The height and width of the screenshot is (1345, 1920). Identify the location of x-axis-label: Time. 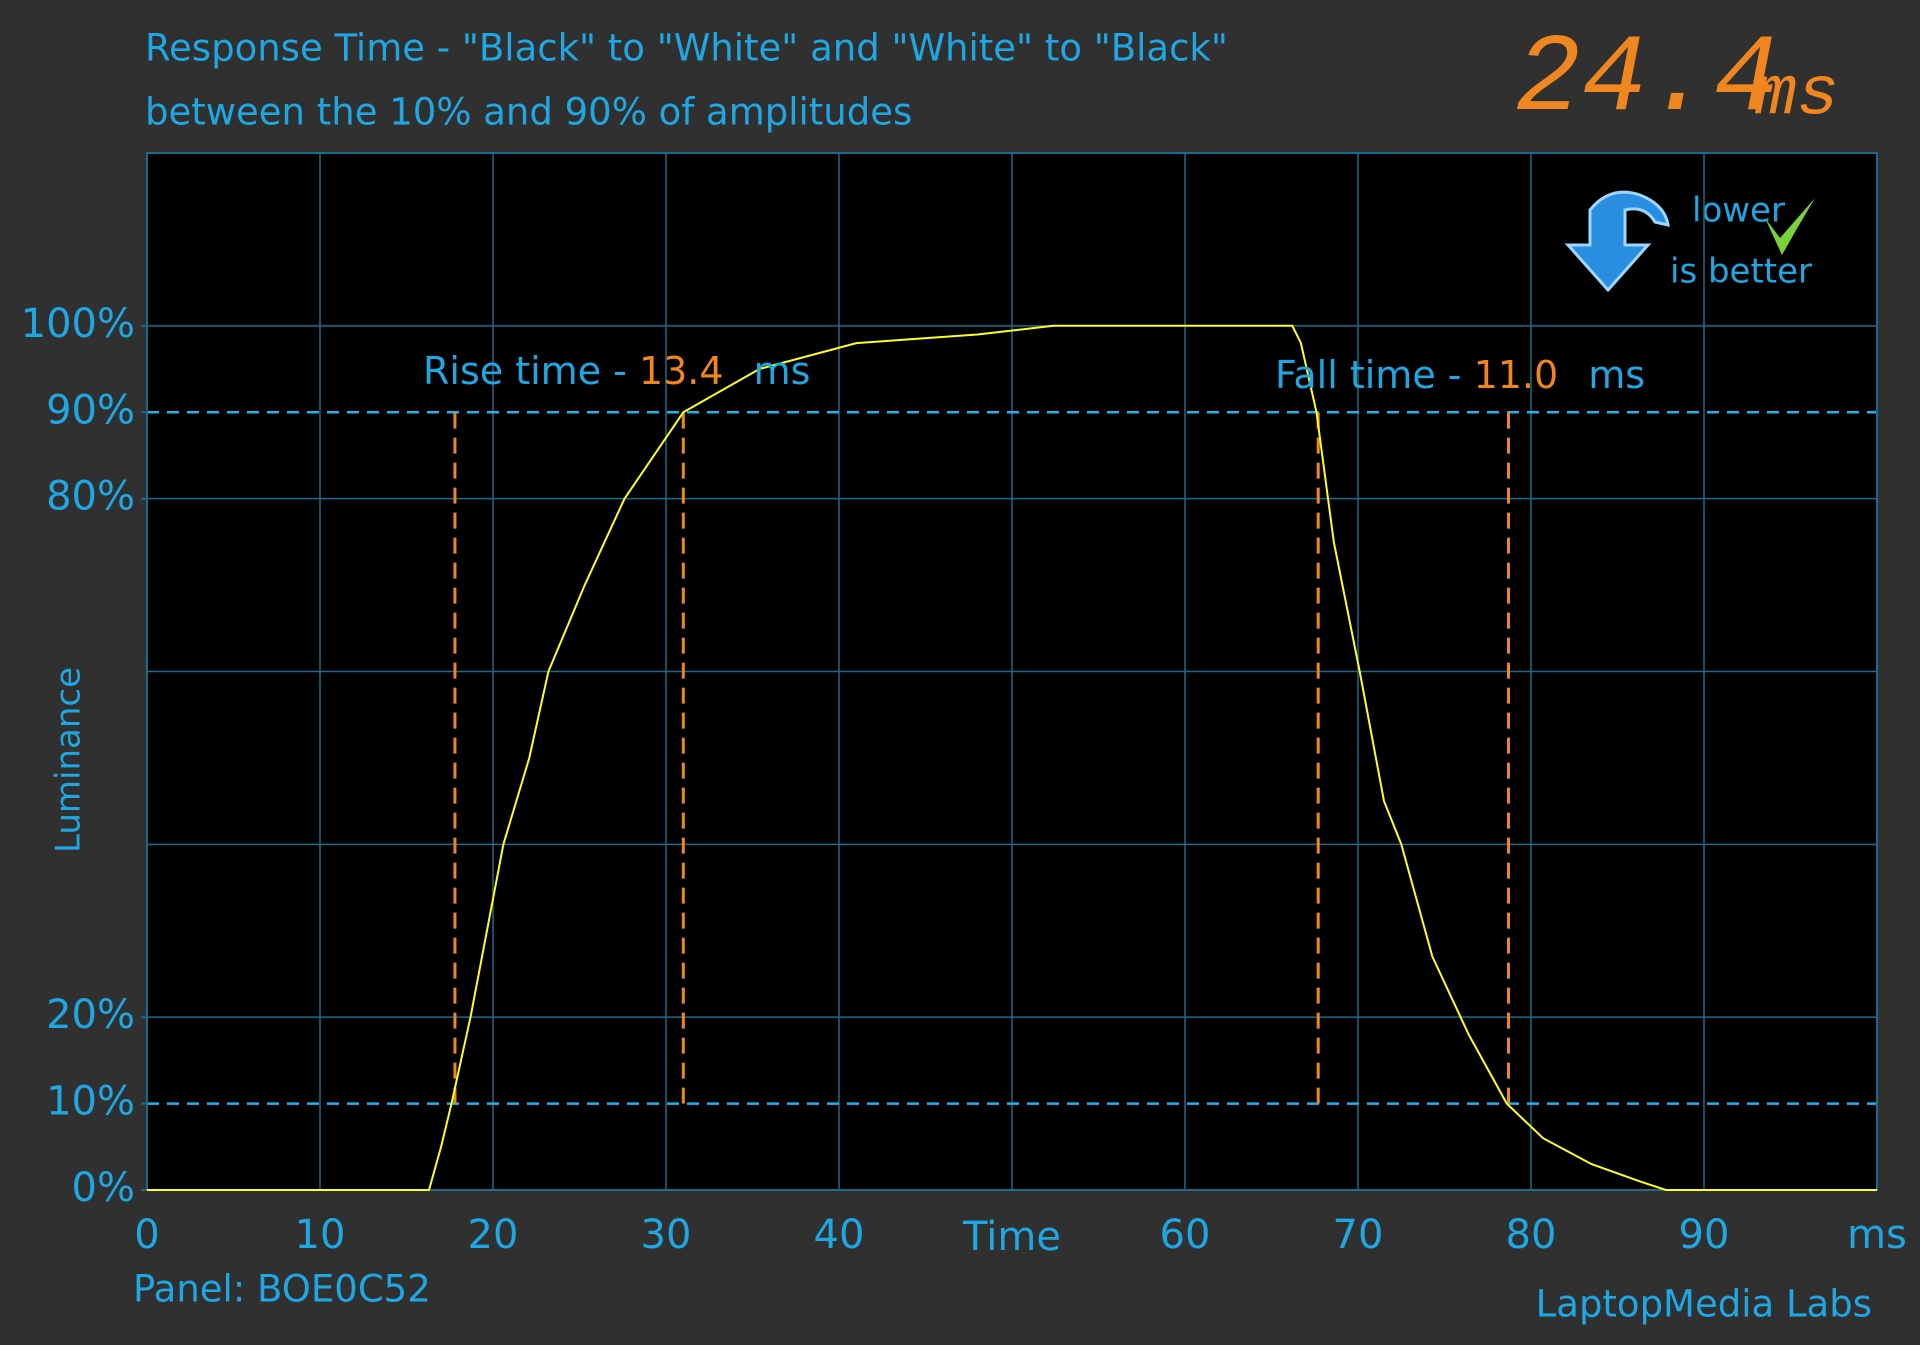
(1011, 1237).